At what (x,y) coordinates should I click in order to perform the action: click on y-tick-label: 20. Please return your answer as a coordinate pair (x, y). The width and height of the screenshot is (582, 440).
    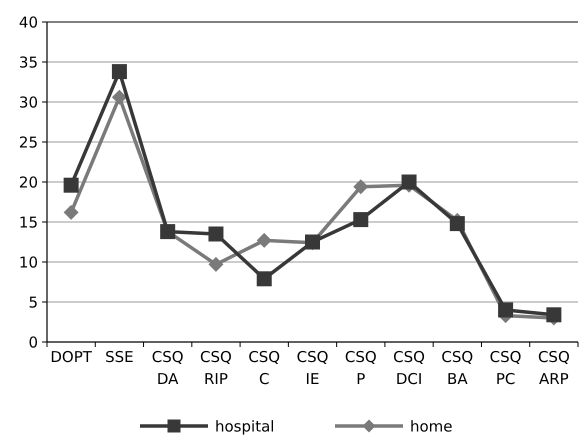
    Looking at the image, I should click on (28, 182).